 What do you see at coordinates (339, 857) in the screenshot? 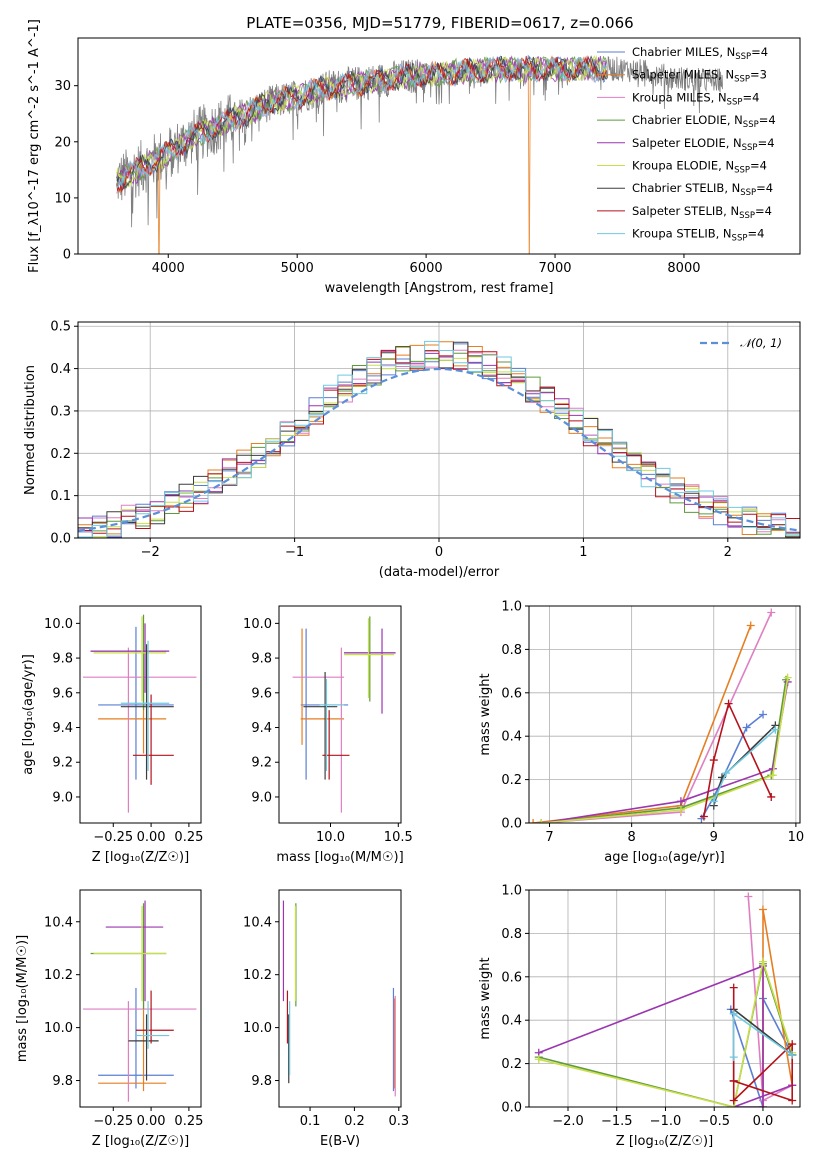
I see `x-axis-label: mass [log₁₀(M/M☉)]` at bounding box center [339, 857].